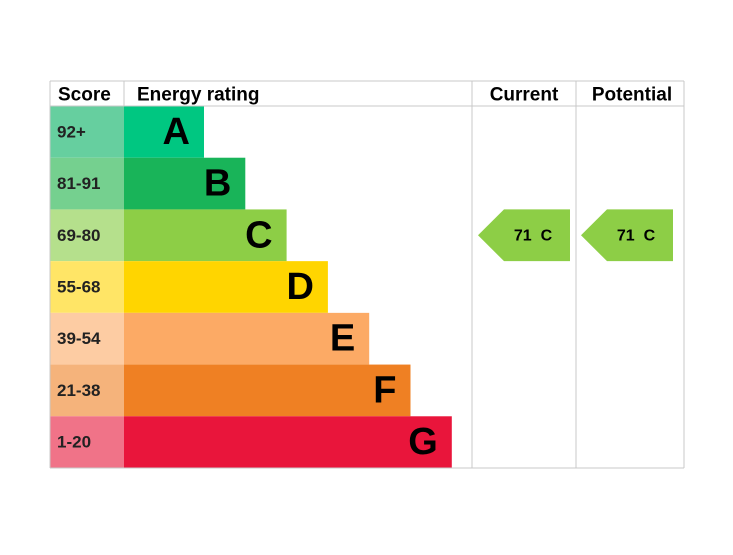 Image resolution: width=733 pixels, height=555 pixels. I want to click on band-letter: A, so click(176, 132).